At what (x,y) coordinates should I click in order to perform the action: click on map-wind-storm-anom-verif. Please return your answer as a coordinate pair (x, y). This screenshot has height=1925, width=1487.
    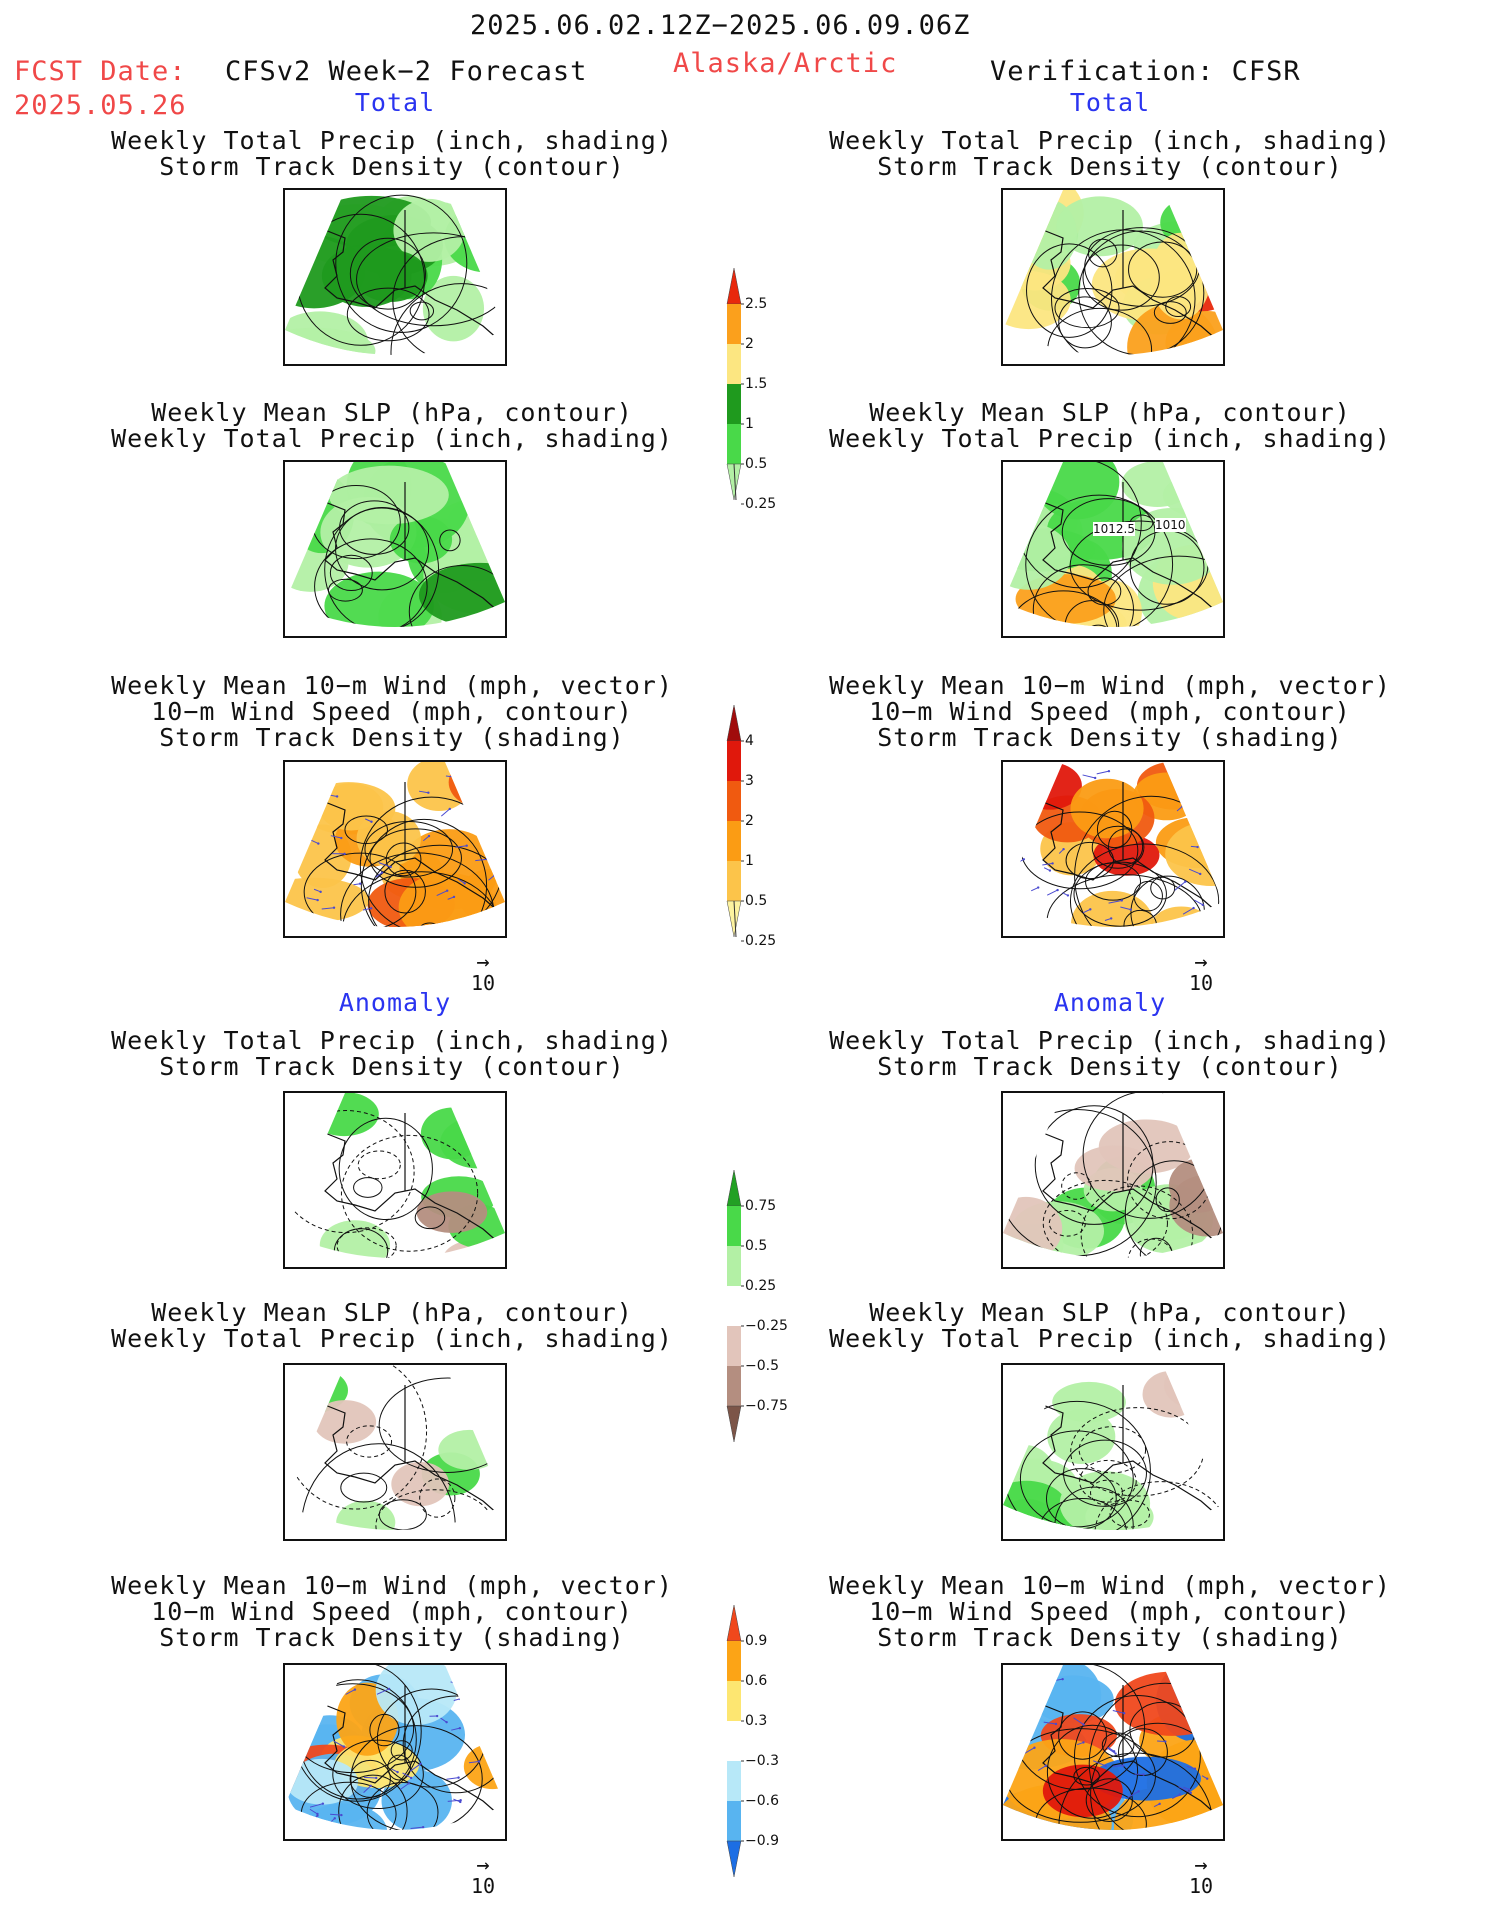
    Looking at the image, I should click on (1113, 1752).